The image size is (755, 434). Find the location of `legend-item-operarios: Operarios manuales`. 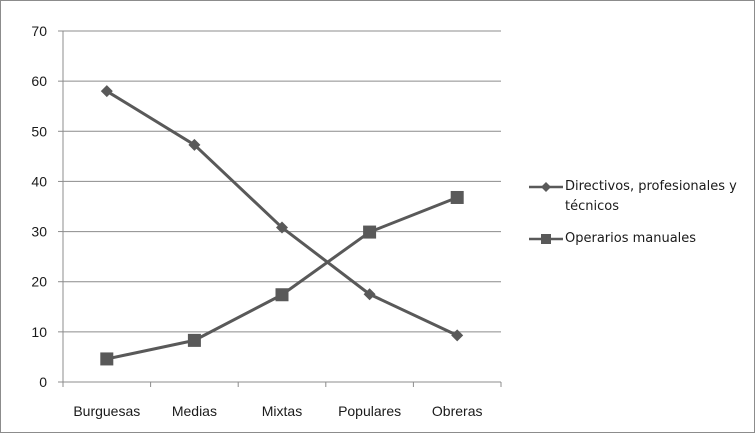

legend-item-operarios: Operarios manuales is located at coordinates (641, 239).